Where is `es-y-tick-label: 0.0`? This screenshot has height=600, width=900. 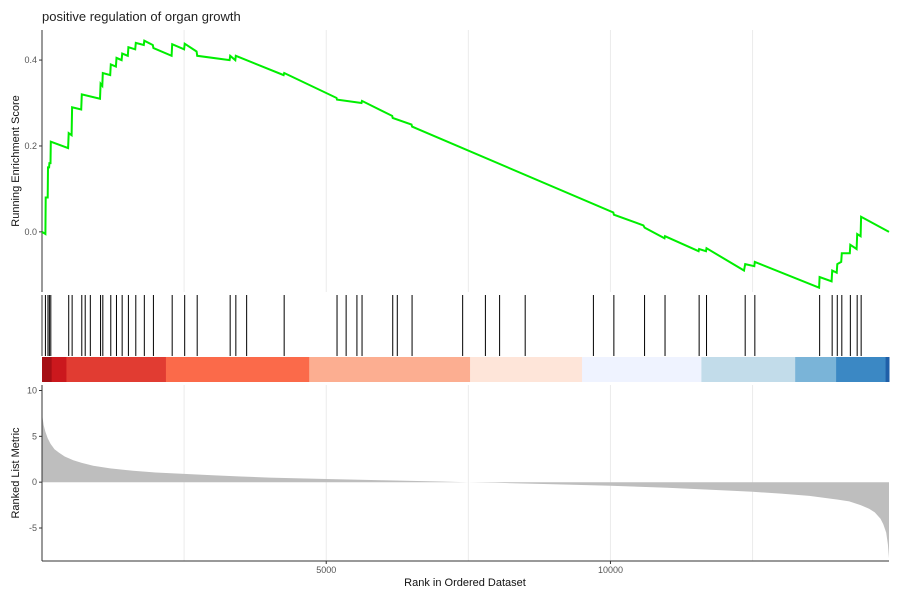 es-y-tick-label: 0.0 is located at coordinates (30, 232).